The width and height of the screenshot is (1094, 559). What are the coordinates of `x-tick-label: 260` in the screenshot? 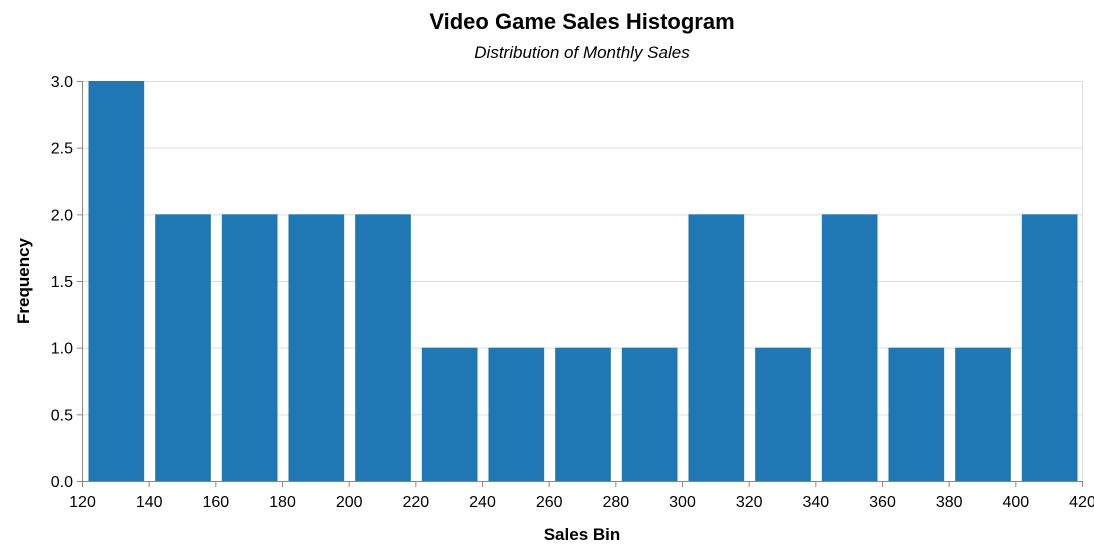 It's located at (549, 502).